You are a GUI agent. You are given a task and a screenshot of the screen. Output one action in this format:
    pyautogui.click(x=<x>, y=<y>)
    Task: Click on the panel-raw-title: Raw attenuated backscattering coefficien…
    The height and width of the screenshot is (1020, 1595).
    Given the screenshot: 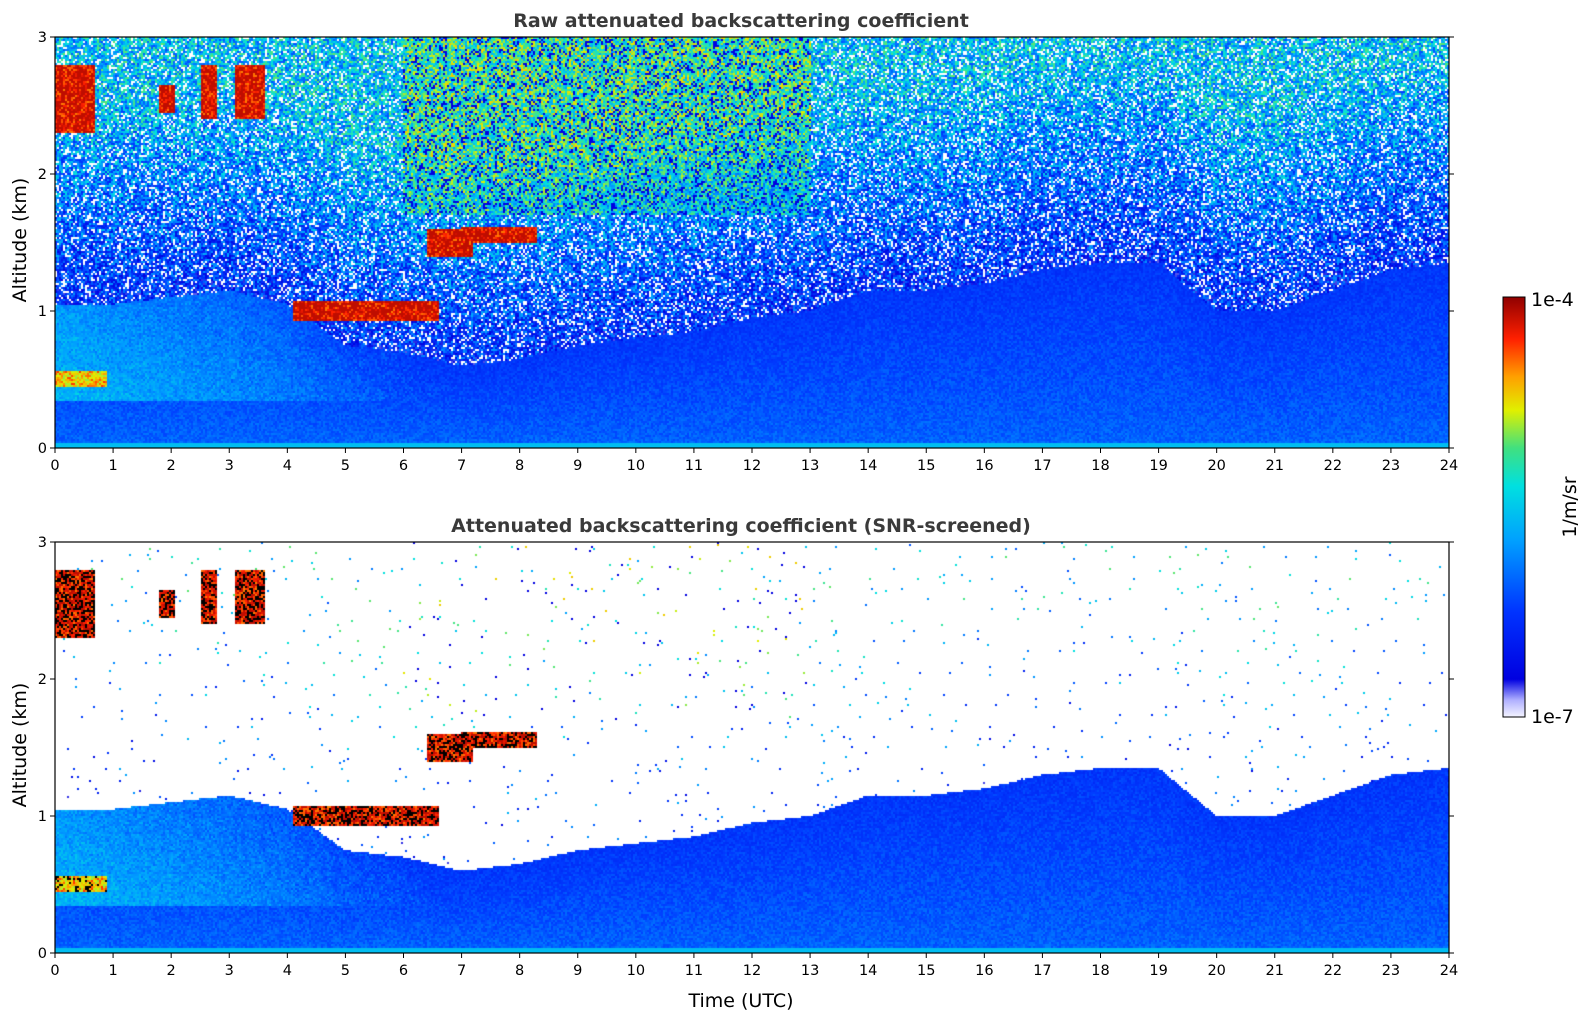 What is the action you would take?
    pyautogui.click(x=741, y=21)
    